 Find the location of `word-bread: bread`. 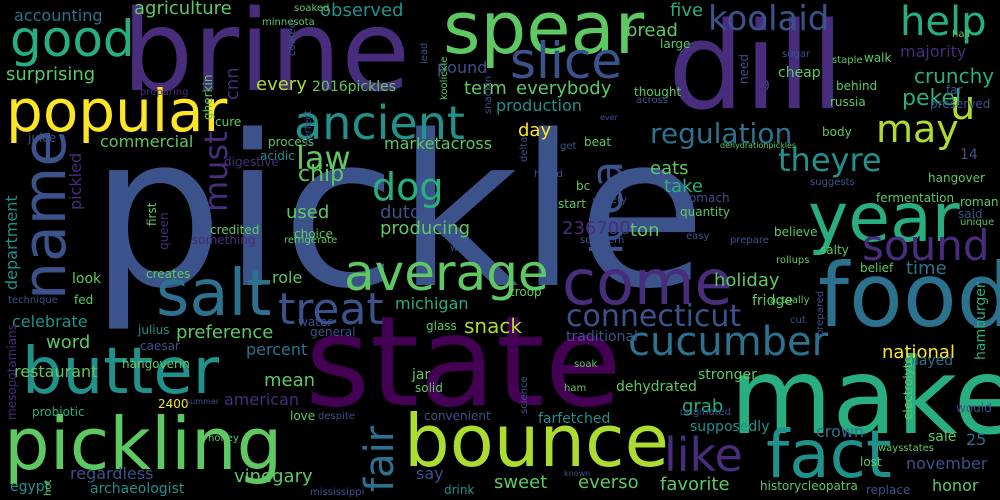

word-bread: bread is located at coordinates (652, 30).